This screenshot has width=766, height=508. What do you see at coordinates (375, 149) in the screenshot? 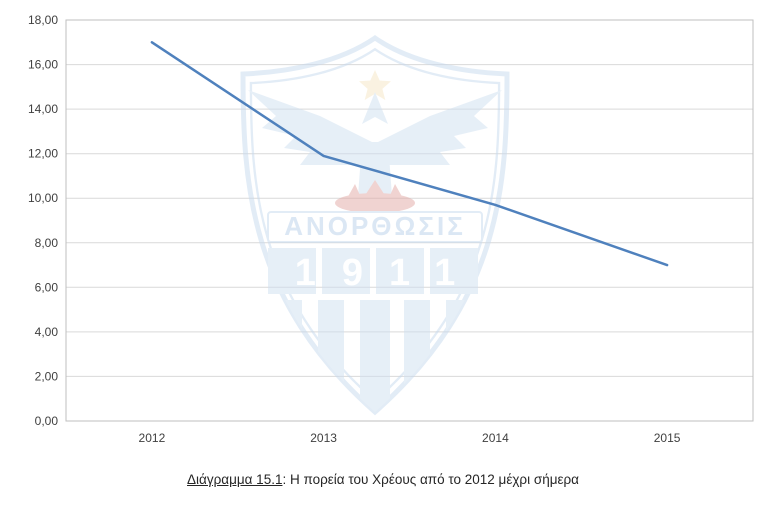
I see `crest-eagle-icon` at bounding box center [375, 149].